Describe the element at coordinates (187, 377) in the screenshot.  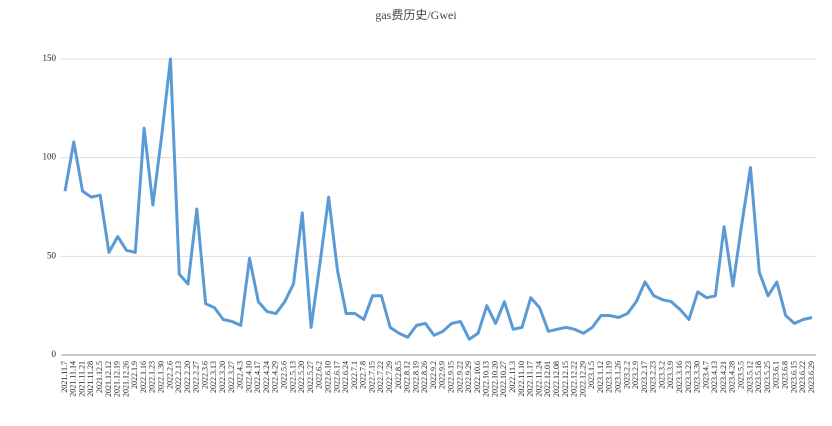
I see `x-tick-label: 2022.2.20` at that location.